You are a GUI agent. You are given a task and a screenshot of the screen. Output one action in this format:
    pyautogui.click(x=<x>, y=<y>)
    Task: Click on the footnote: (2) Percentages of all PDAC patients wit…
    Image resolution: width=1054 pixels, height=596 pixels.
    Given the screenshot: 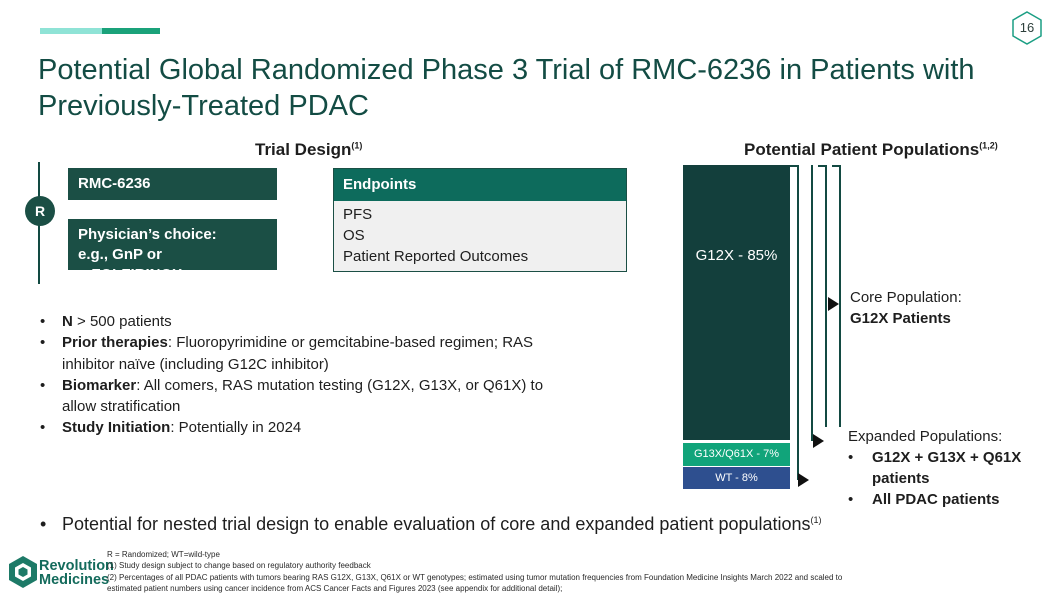 What is the action you would take?
    pyautogui.click(x=475, y=577)
    